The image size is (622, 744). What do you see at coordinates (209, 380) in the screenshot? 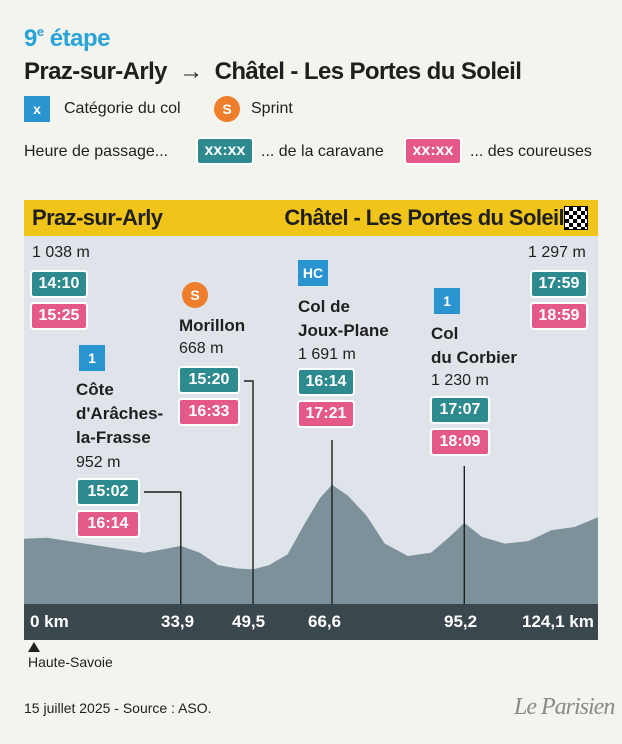
I see `morillon-caravan-time: 15:20` at bounding box center [209, 380].